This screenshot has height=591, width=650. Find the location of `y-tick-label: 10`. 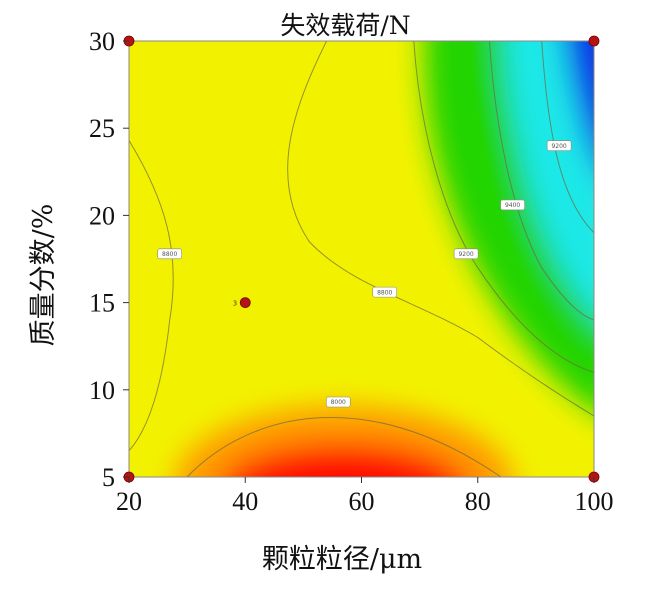

y-tick-label: 10 is located at coordinates (102, 390).